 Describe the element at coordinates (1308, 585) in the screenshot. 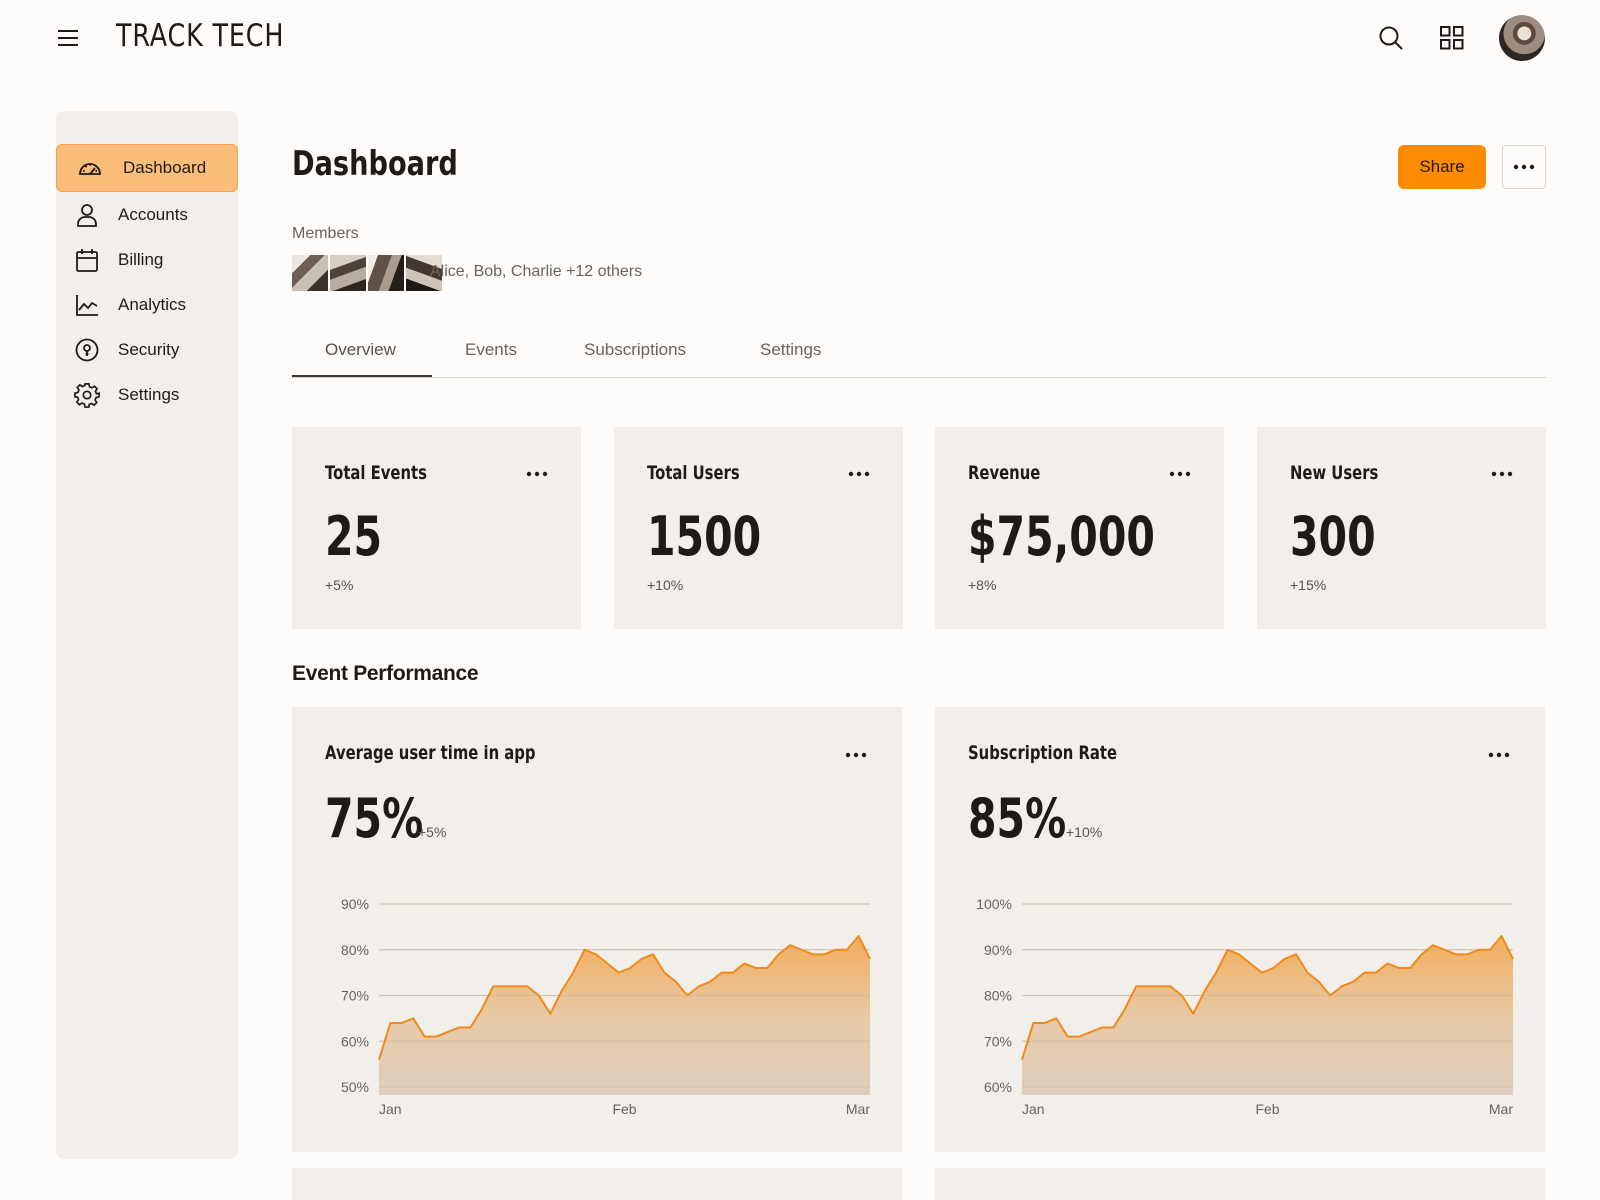

I see `stat-delta: +15%` at that location.